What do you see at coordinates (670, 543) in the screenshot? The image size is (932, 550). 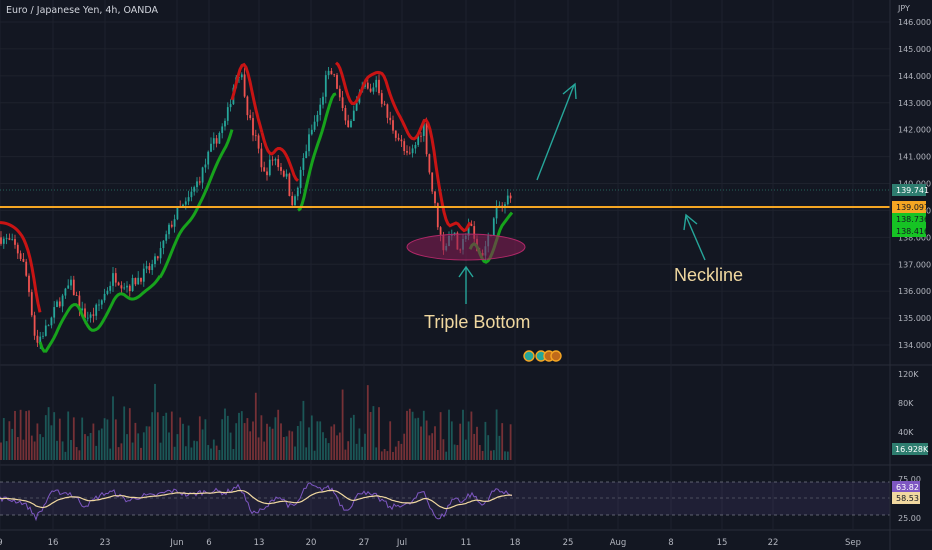 I see `time-tick-label: 8` at bounding box center [670, 543].